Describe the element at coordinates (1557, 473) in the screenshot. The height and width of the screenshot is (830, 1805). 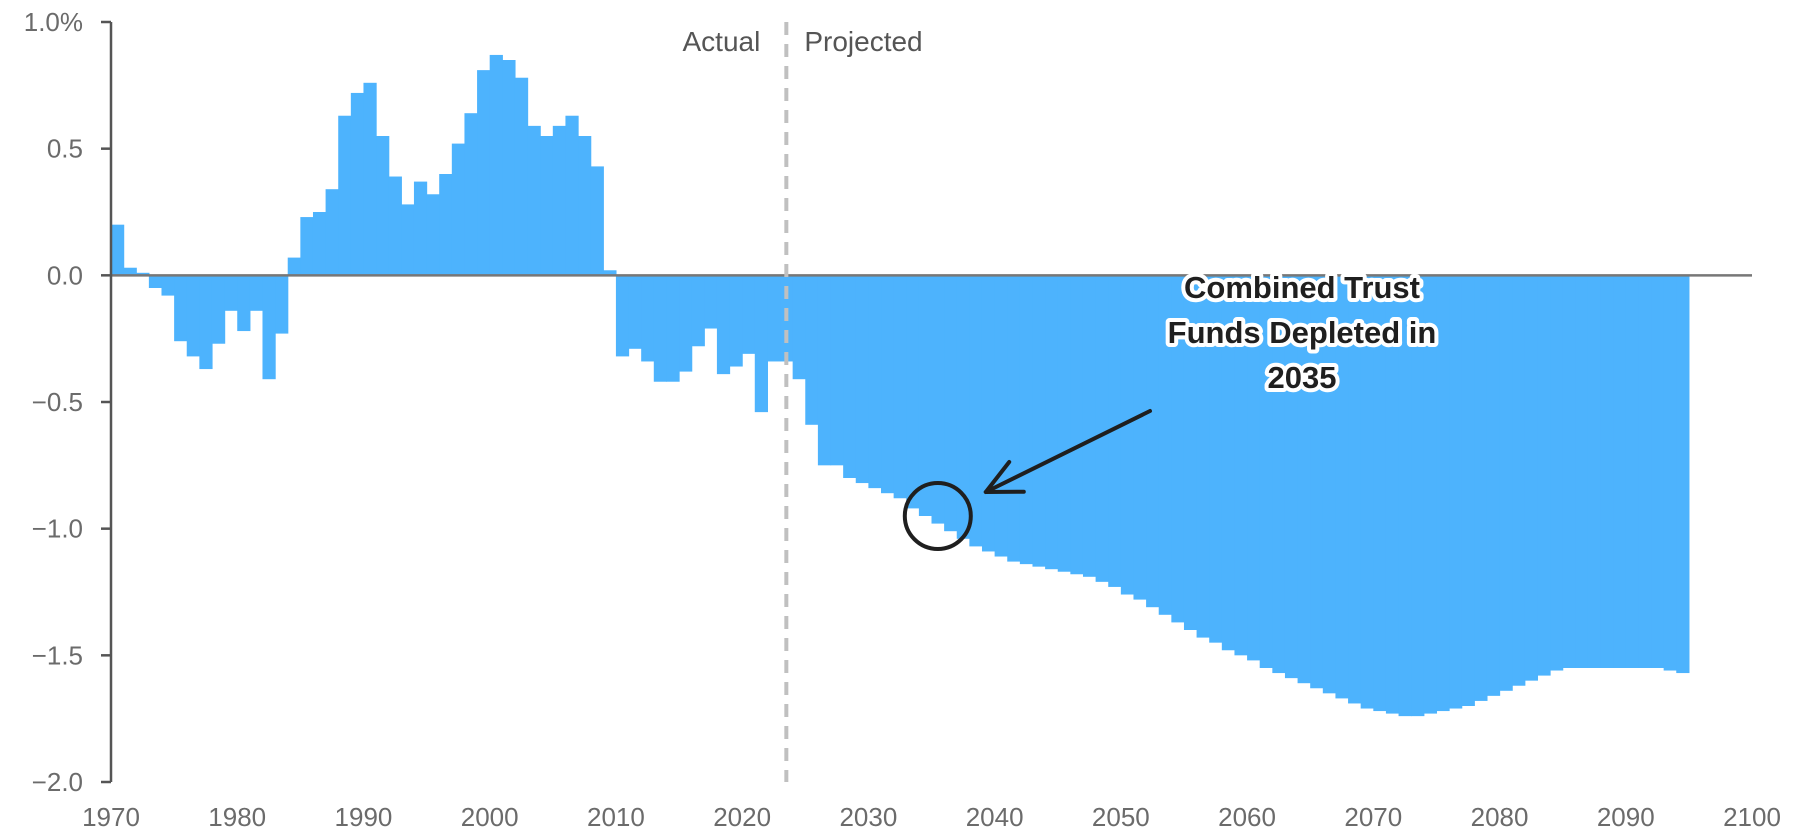
I see `bar-2084` at that location.